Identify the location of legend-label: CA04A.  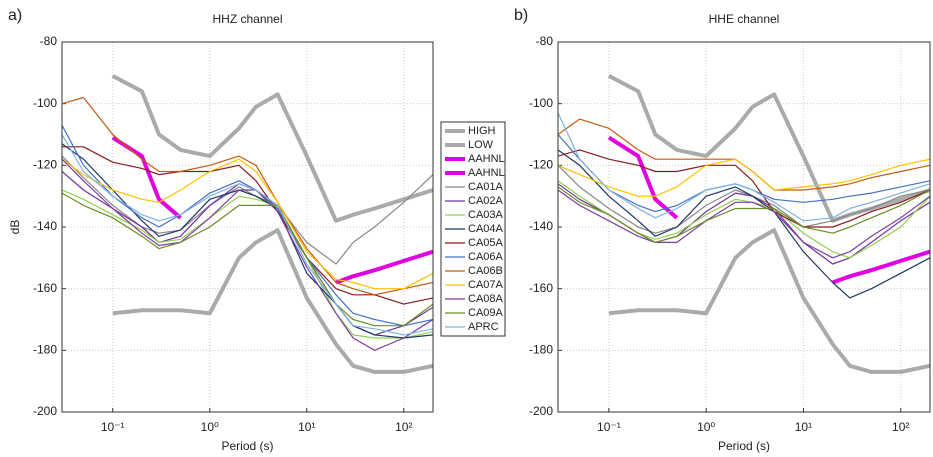
(486, 229).